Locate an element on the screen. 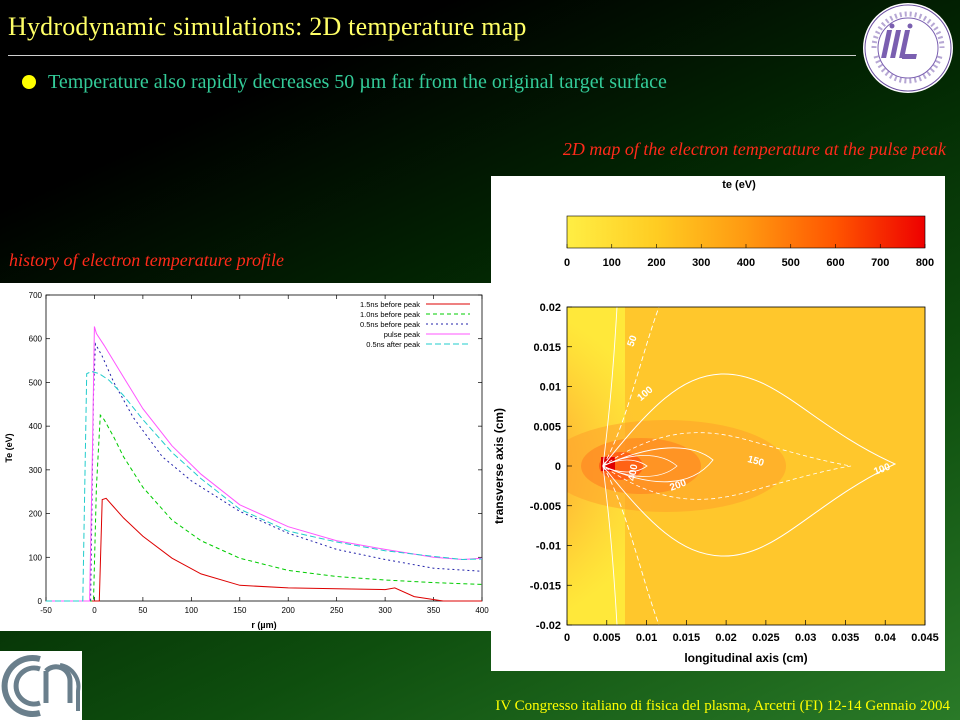 This screenshot has height=720, width=960. y-tick-label: 600 is located at coordinates (36, 339).